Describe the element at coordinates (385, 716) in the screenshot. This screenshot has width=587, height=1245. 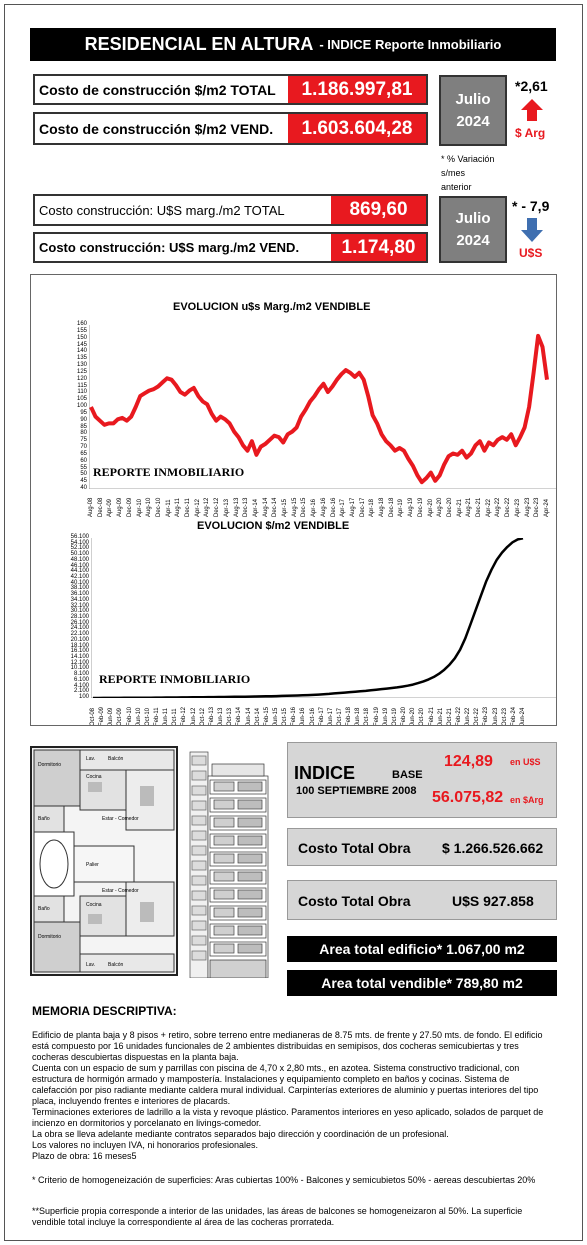
I see `chart2-xtick: Jun-19` at that location.